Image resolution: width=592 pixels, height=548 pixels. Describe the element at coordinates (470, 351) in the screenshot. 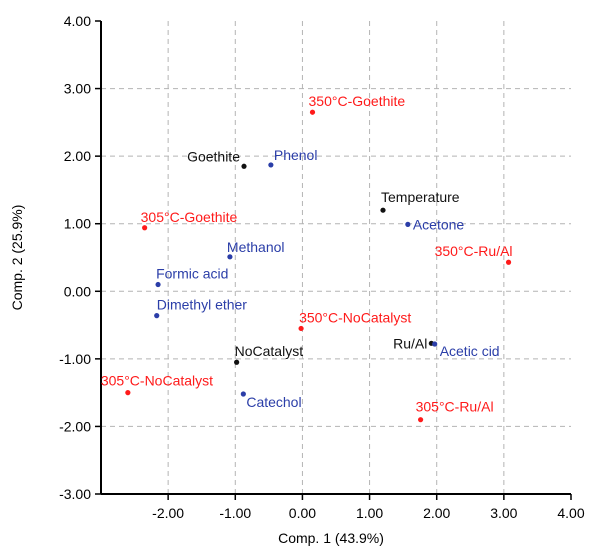

I see `point-label: Acetic cid` at that location.